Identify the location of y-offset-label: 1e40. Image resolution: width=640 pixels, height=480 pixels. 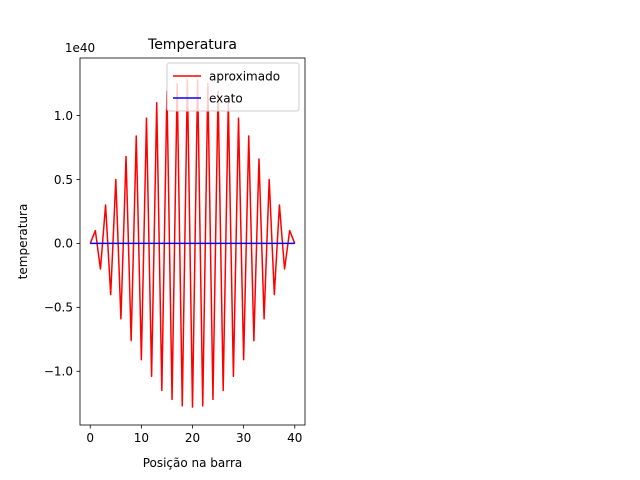
(80, 48).